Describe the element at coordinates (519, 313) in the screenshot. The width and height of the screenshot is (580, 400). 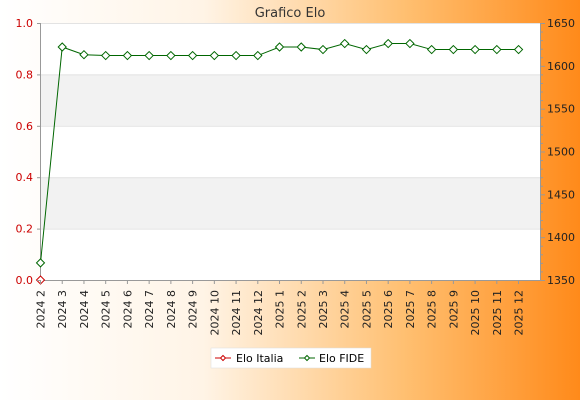
I see `x-tick-label: 2025 12` at that location.